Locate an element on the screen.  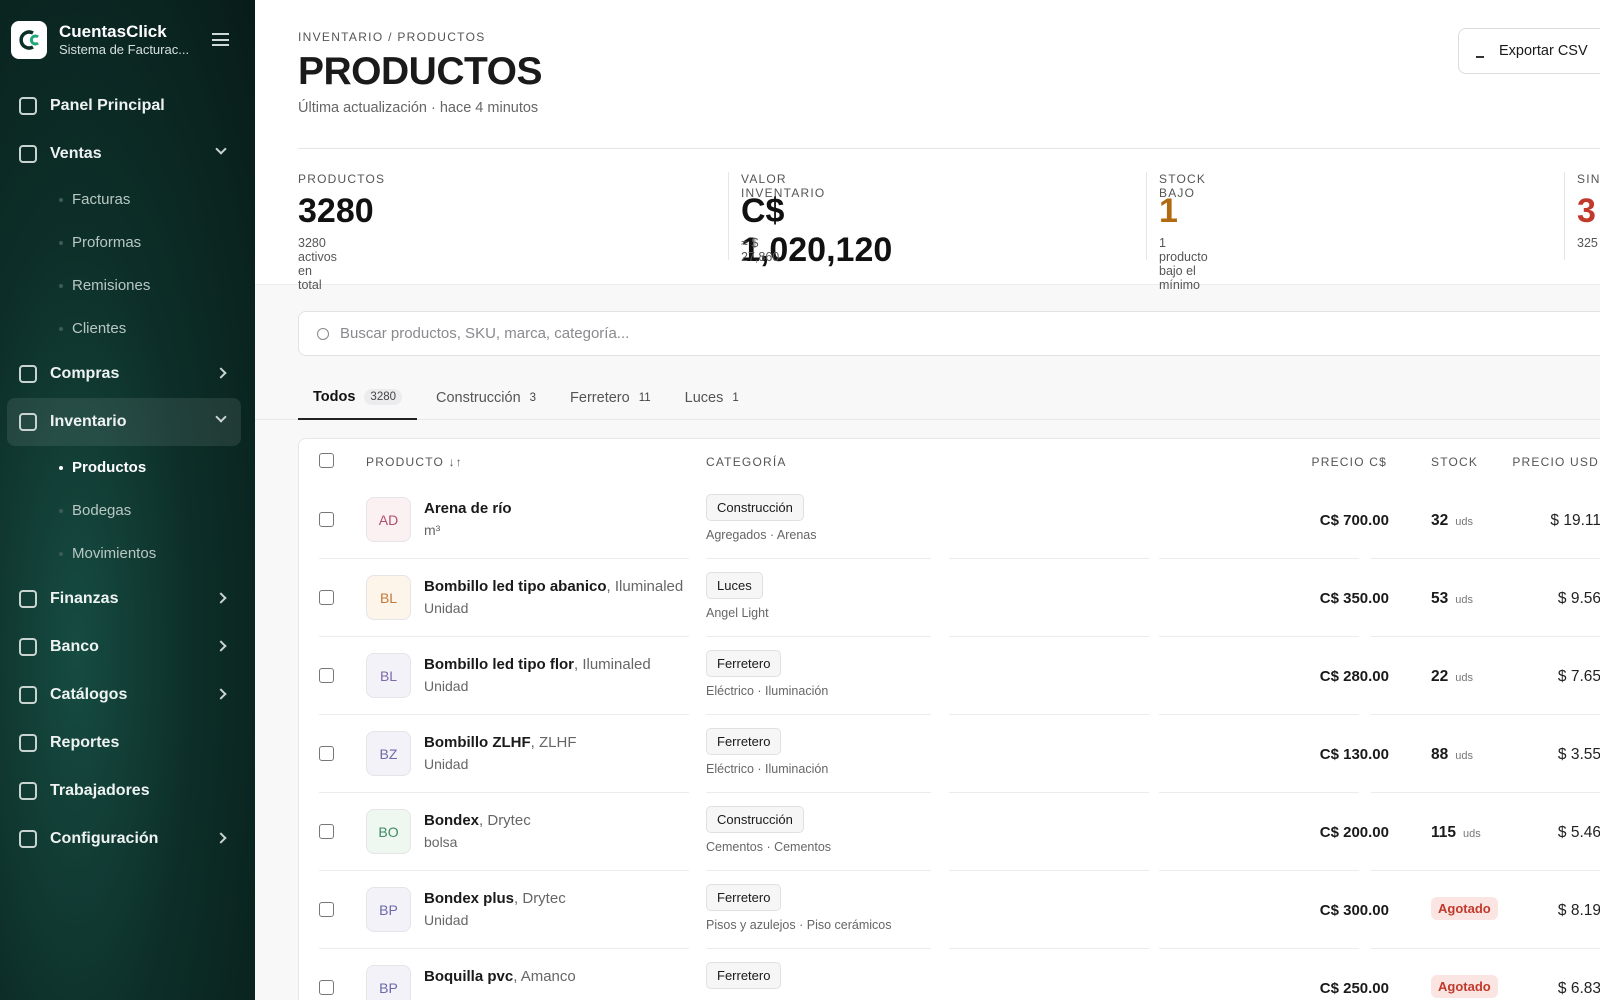
column-header: PRODUCTO ↓↑ is located at coordinates (414, 462).